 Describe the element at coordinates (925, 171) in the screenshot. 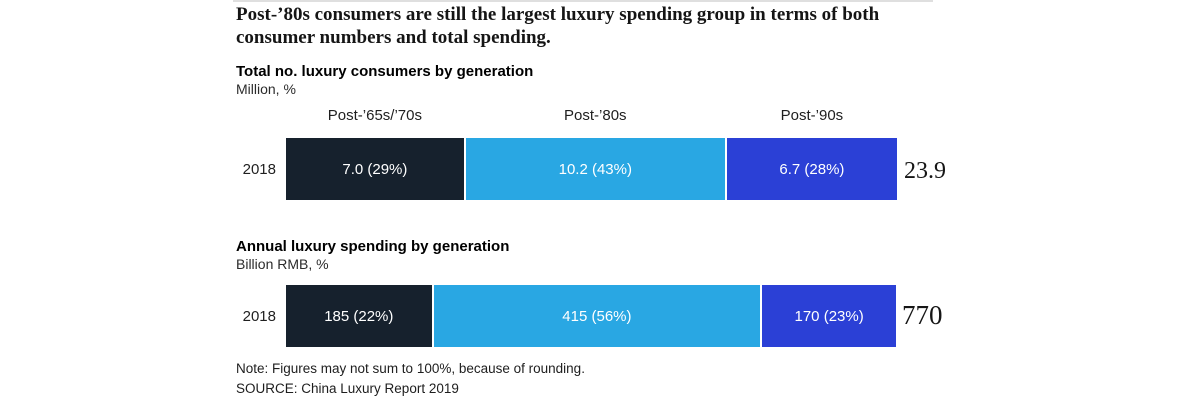

I see `consumers-total-value: 23.9` at that location.